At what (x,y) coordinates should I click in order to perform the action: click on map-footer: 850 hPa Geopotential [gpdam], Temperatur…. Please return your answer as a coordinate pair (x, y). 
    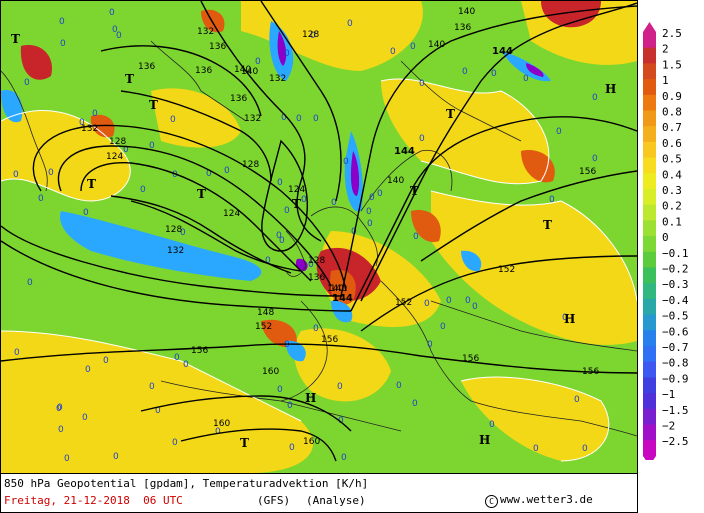
    Looking at the image, I should click on (319, 493).